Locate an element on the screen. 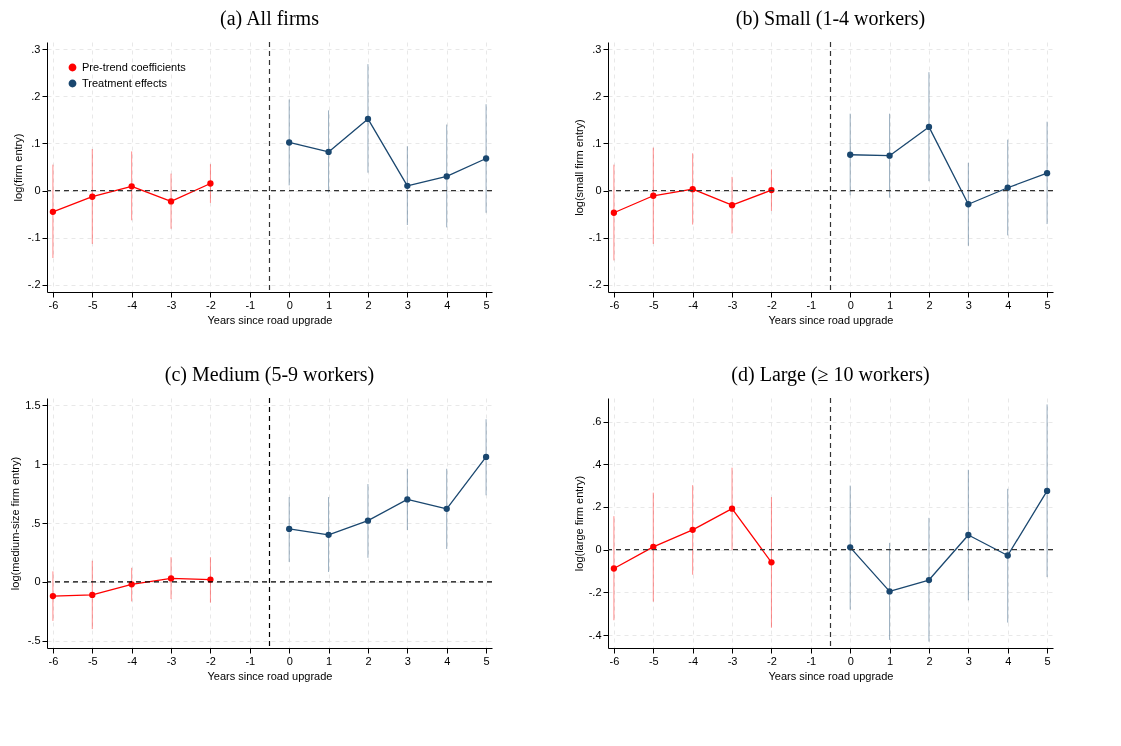 The image size is (1121, 746). y-axis-title: log(small firm entry) is located at coordinates (578, 167).